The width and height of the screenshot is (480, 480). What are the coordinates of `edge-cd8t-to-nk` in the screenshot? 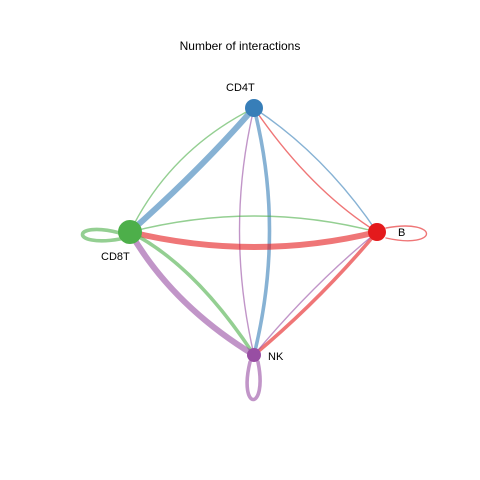 It's located at (192, 293).